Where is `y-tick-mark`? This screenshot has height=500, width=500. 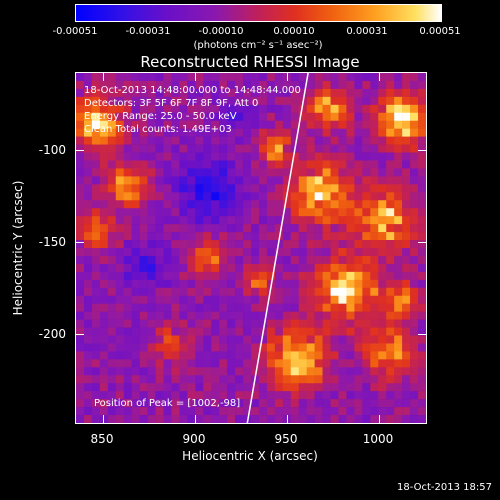 y-tick-mark is located at coordinates (80, 335).